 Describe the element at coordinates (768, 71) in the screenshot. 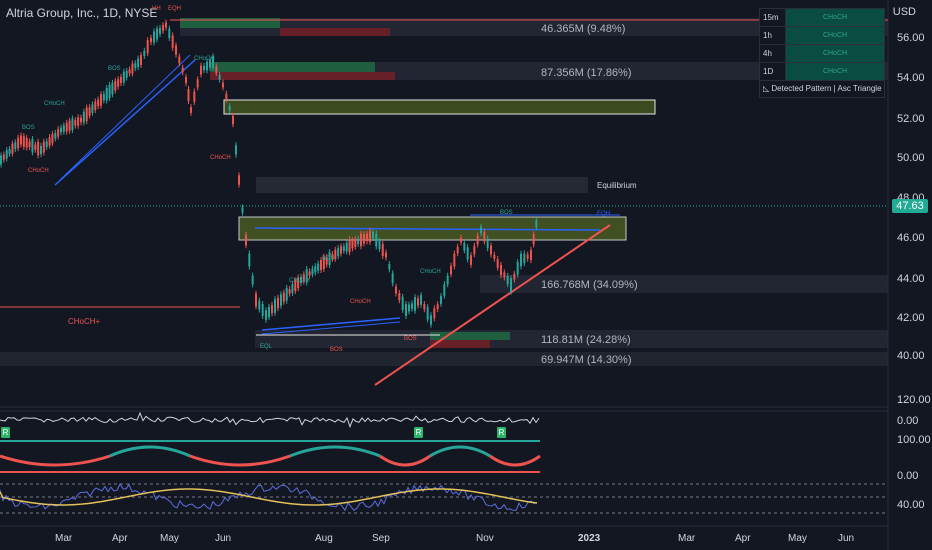

I see `tf-name: 1D` at that location.